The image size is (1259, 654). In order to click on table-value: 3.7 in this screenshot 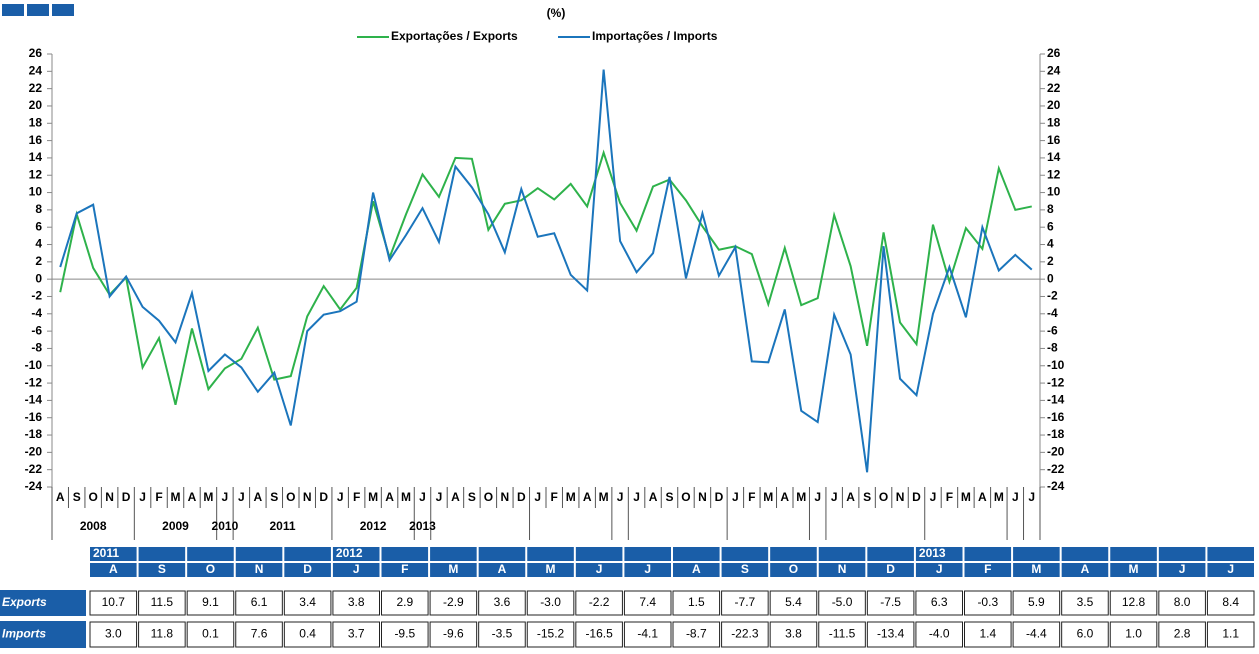, I will do `click(356, 634)`.